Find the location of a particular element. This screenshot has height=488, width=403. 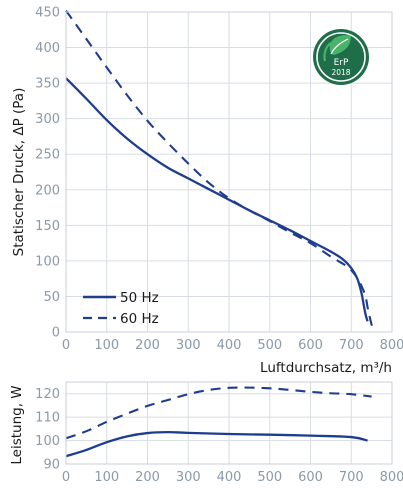

pressure-y-tick-300: 300 is located at coordinates (47, 119).